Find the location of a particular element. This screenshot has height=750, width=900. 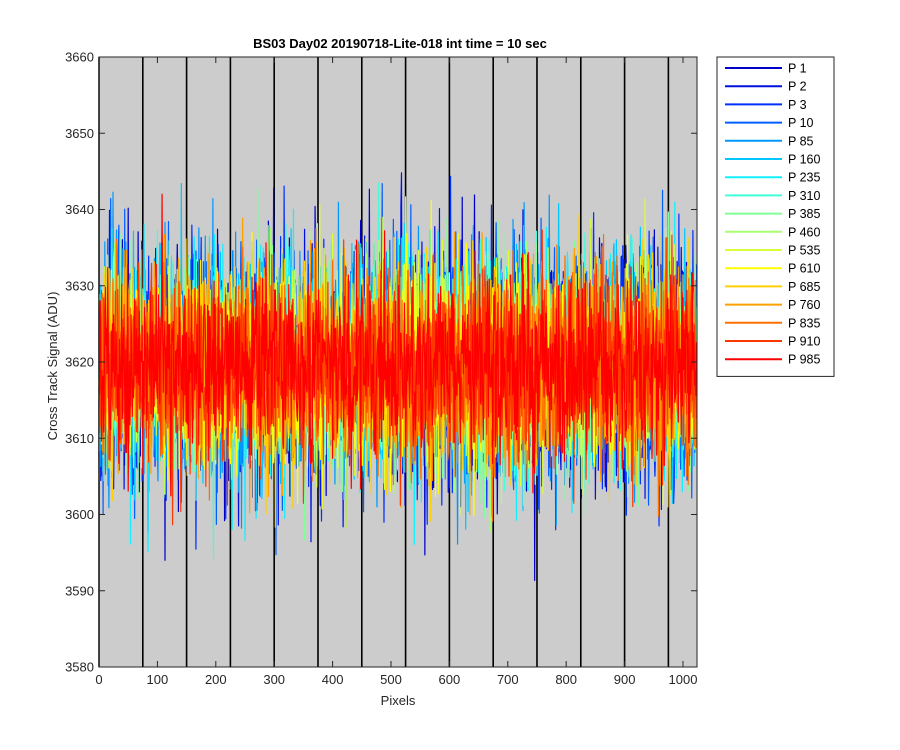

legend-label: P 85 is located at coordinates (801, 141).